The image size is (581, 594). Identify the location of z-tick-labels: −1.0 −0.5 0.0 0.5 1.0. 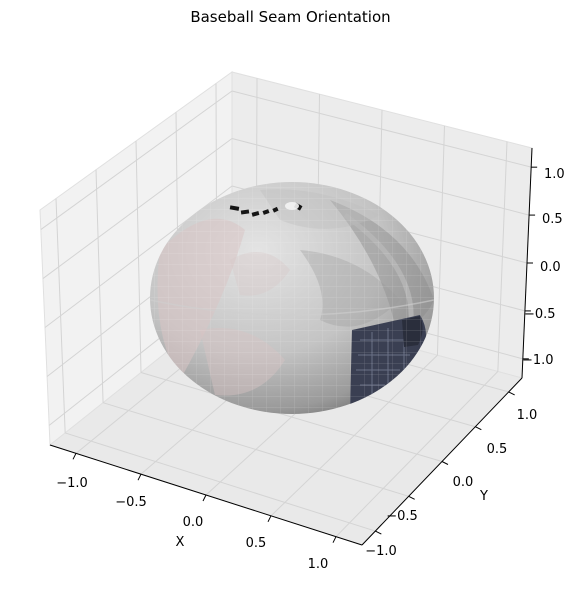
(543, 267).